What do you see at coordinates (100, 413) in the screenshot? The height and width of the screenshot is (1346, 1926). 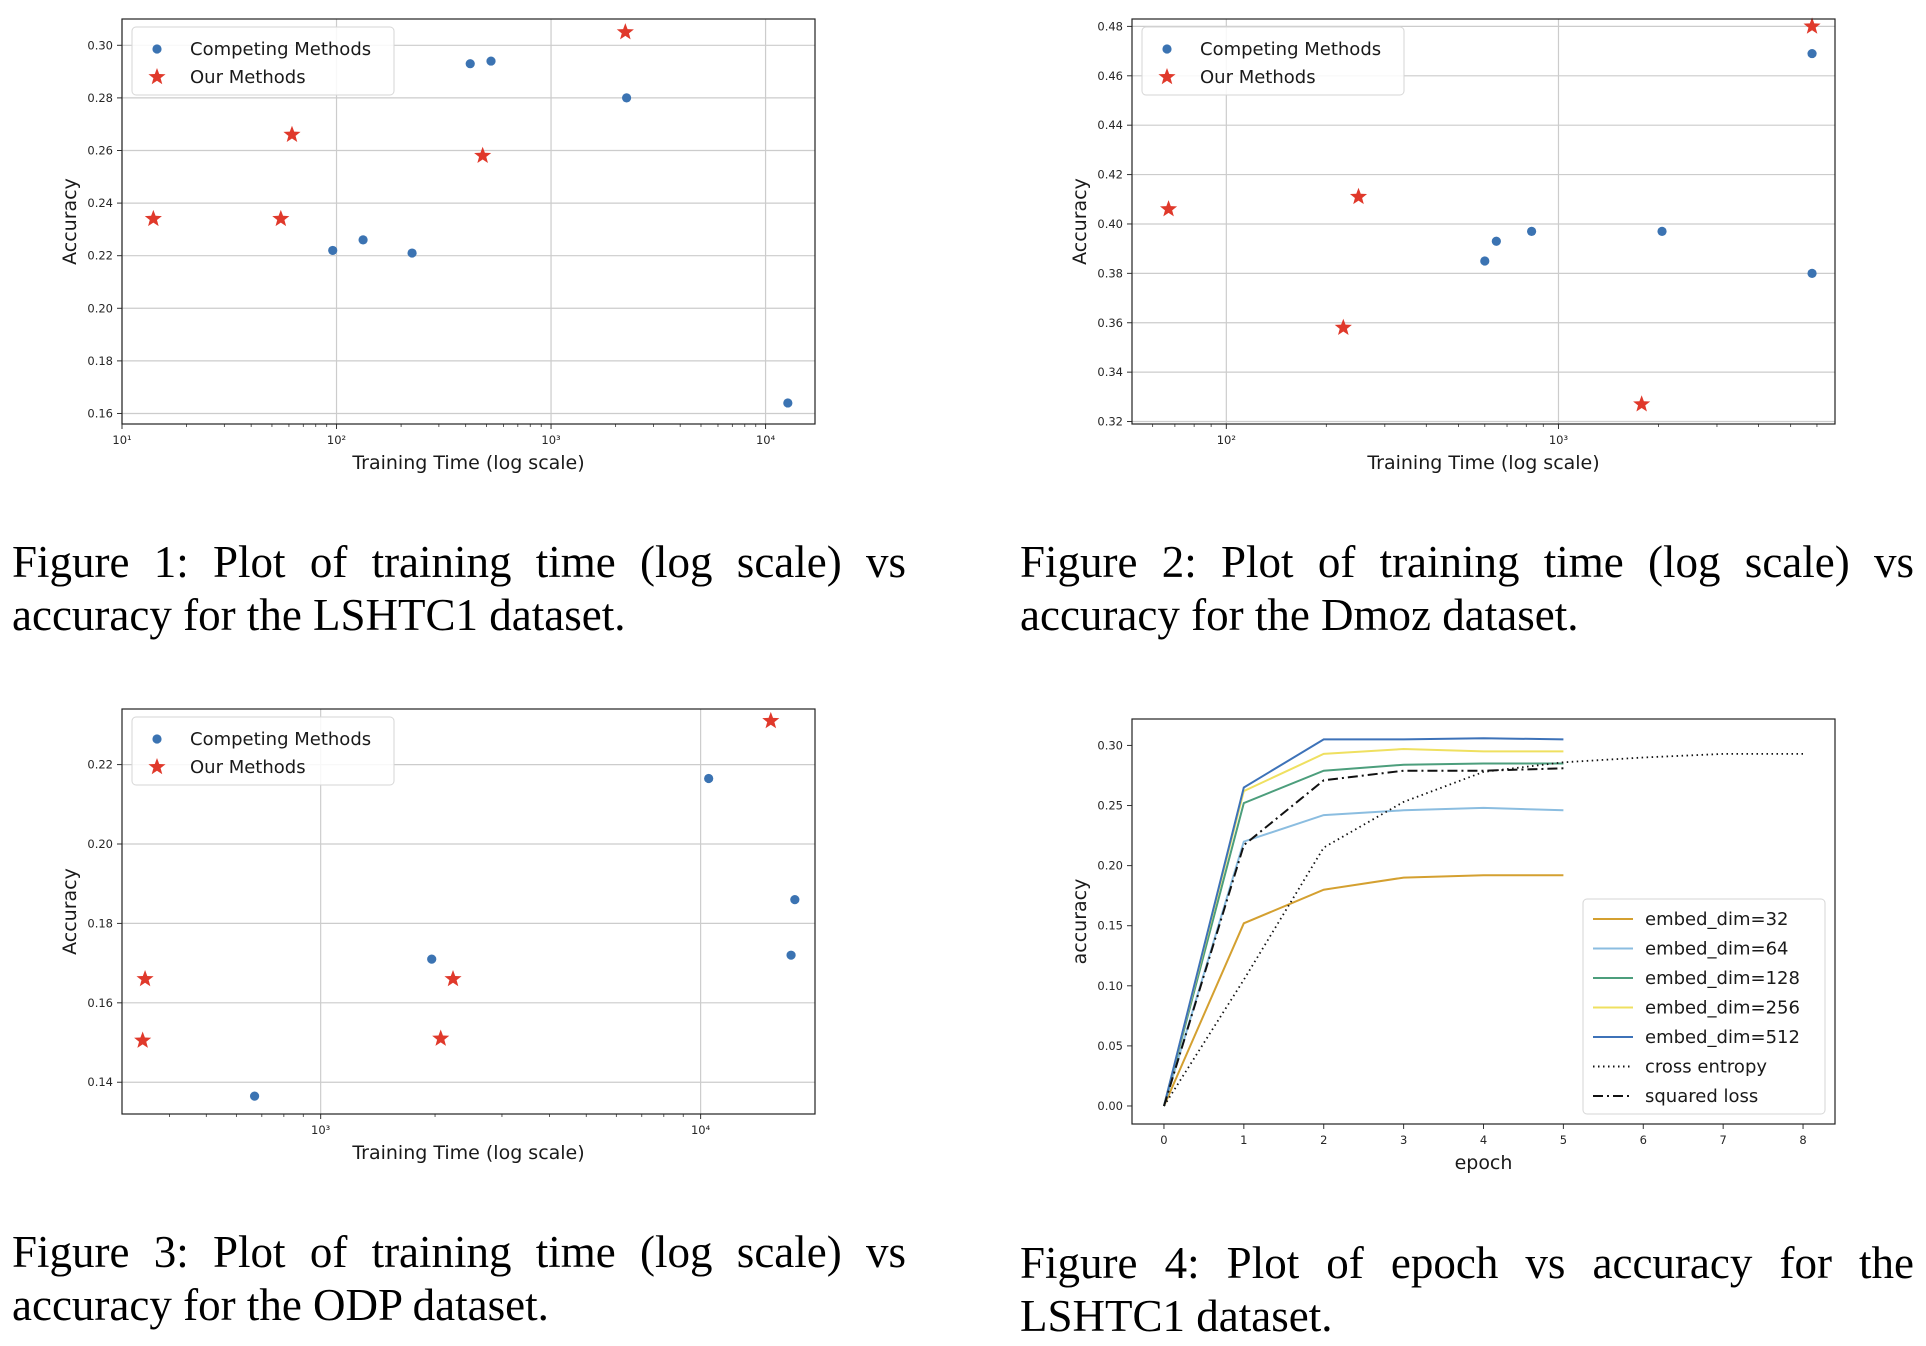 I see `y-tick-label: 0.16` at bounding box center [100, 413].